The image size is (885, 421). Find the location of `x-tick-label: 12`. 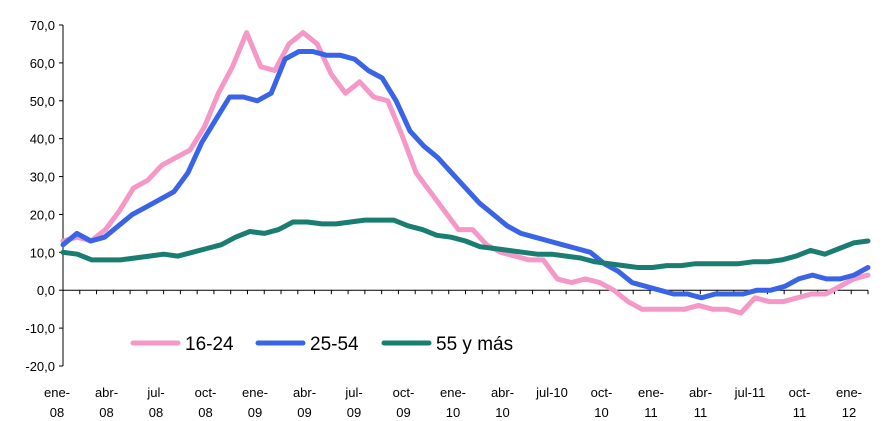

x-tick-label: 12 is located at coordinates (849, 412).